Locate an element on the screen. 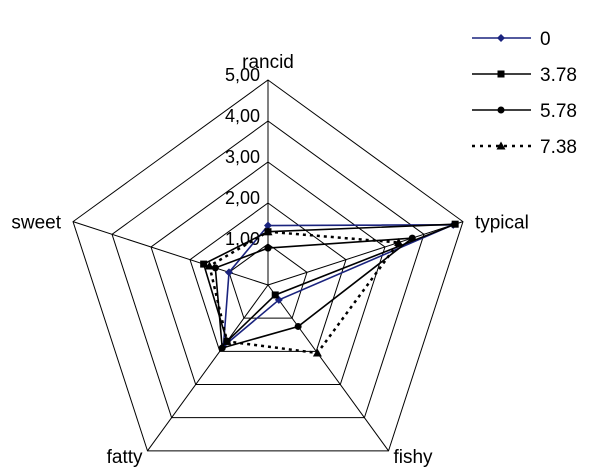 The height and width of the screenshot is (469, 591). tick-label: 5,00 is located at coordinates (242, 75).